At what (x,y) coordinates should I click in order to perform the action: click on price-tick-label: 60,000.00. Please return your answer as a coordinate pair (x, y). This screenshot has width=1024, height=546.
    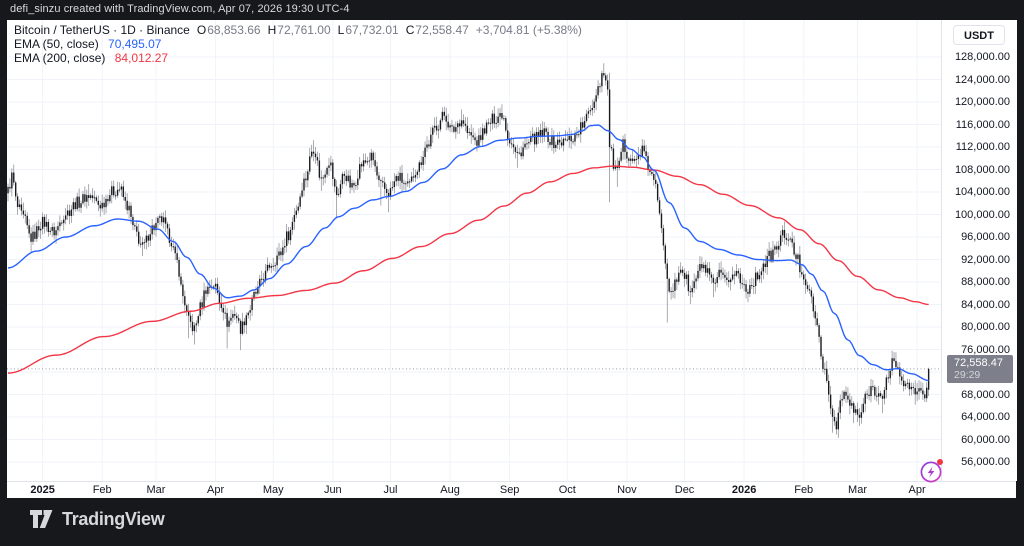
    Looking at the image, I should click on (985, 439).